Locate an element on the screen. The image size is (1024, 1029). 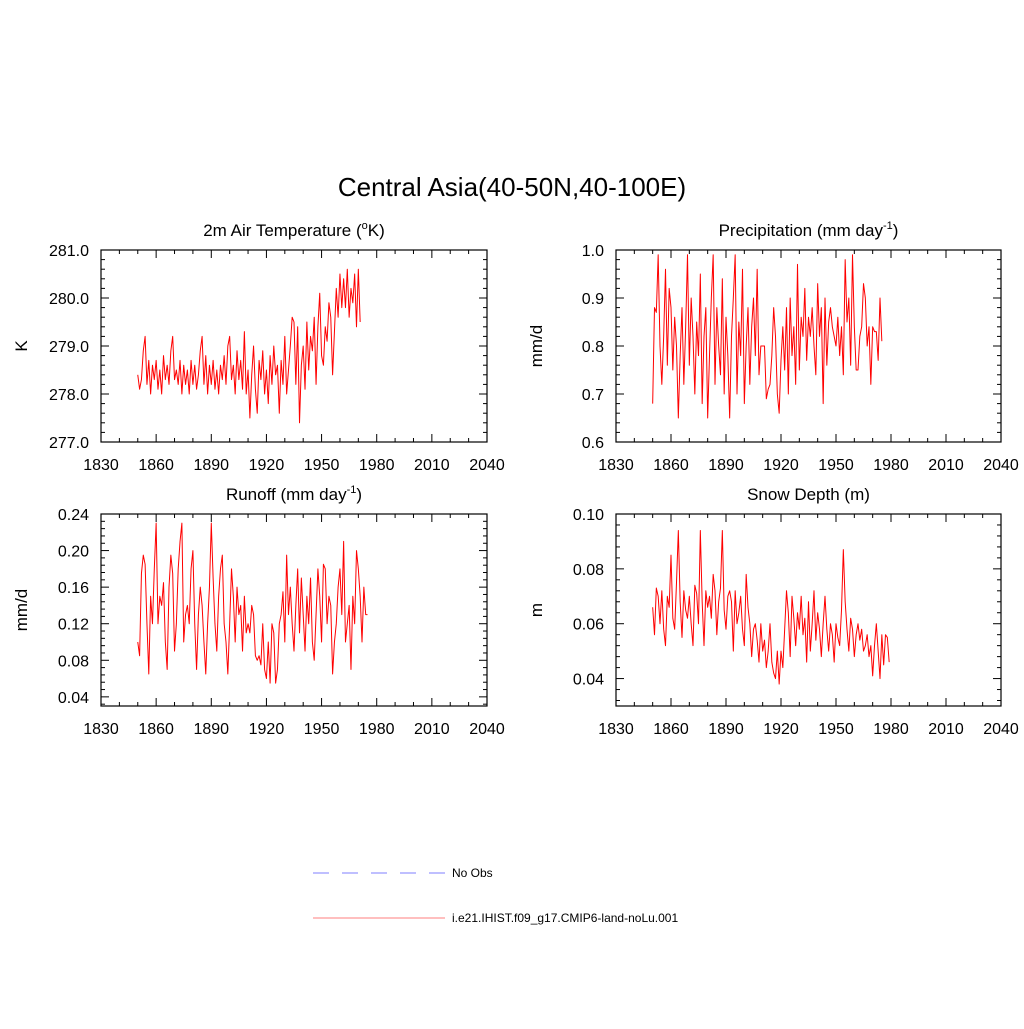
y-tick-label: 0.6 is located at coordinates (593, 443).